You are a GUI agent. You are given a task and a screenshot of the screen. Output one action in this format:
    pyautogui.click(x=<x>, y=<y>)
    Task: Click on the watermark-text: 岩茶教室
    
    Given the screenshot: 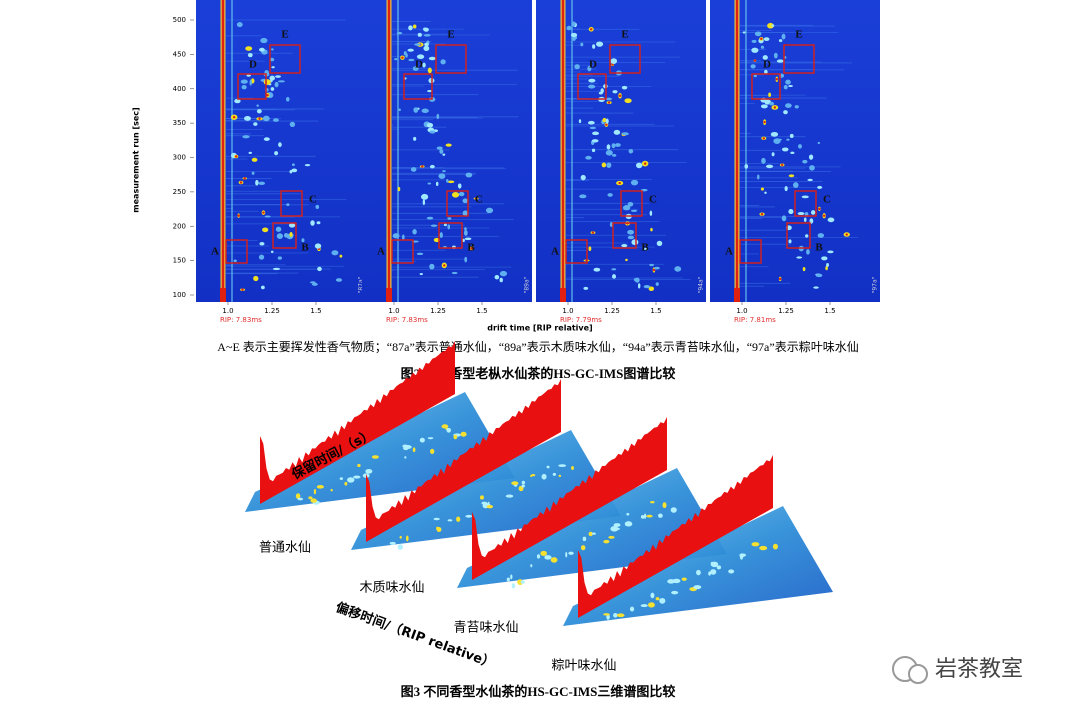 What is the action you would take?
    pyautogui.click(x=979, y=669)
    